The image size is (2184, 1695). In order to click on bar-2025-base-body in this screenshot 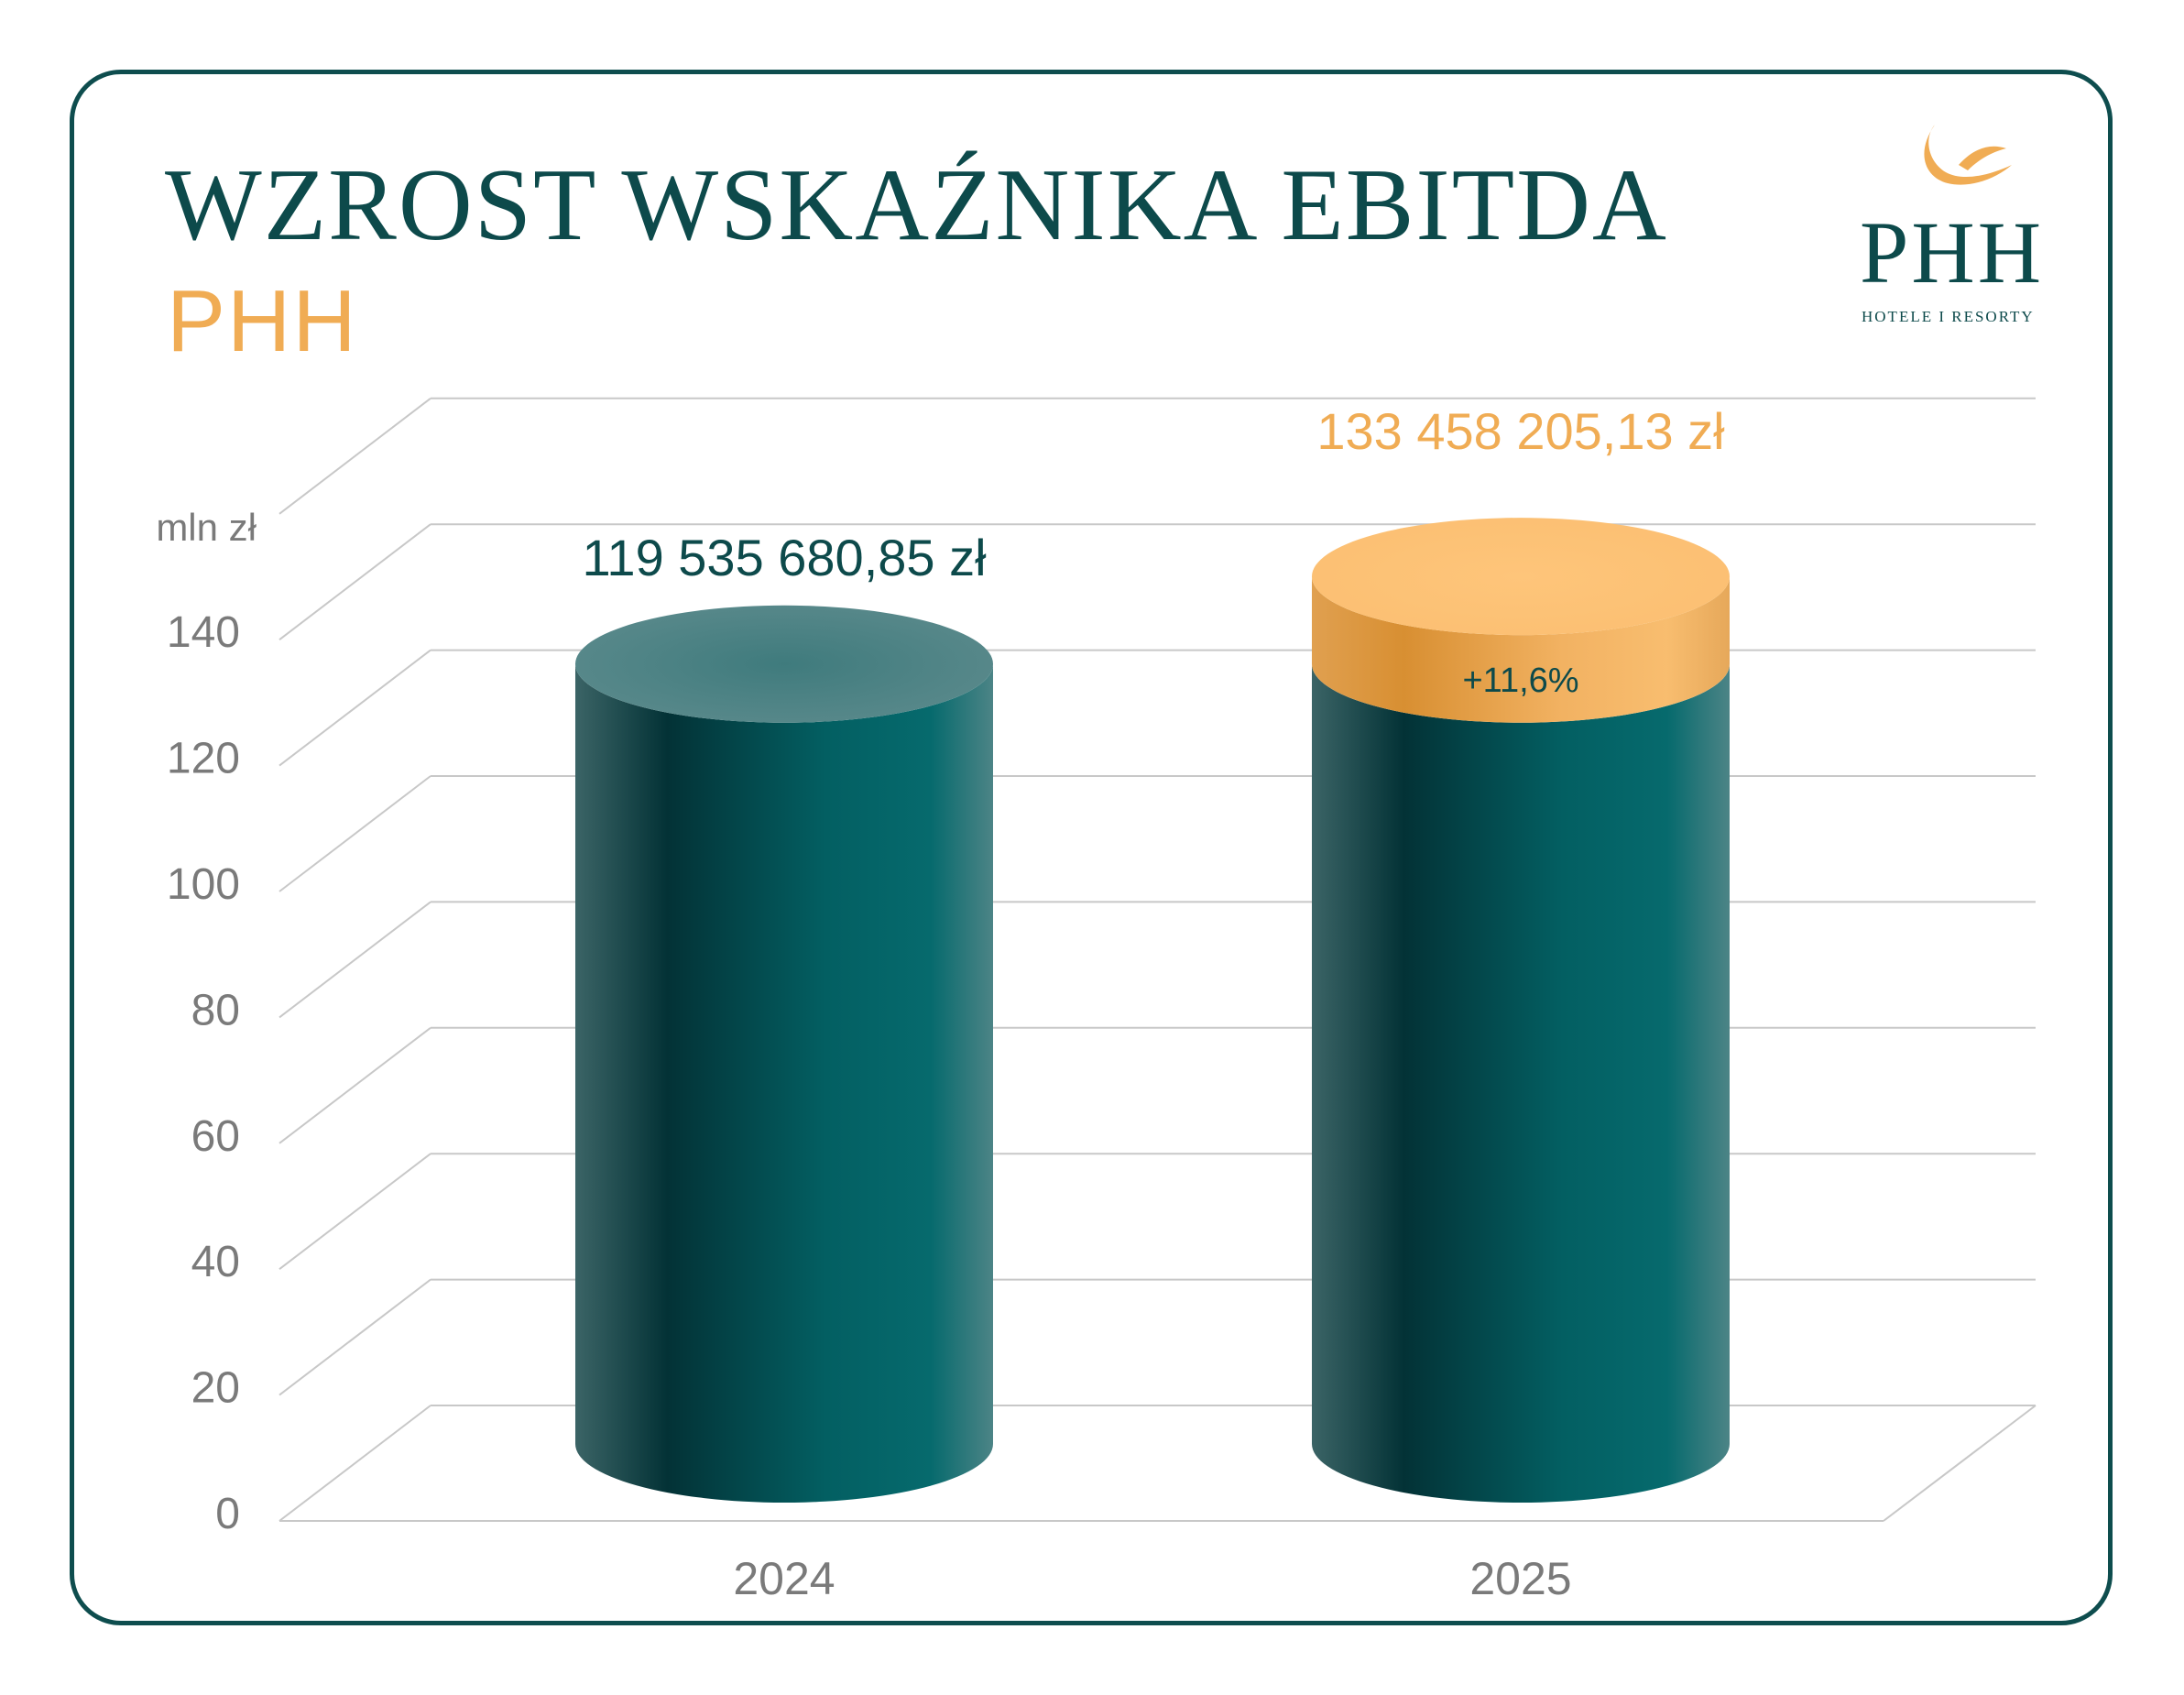, I will do `click(1521, 1083)`.